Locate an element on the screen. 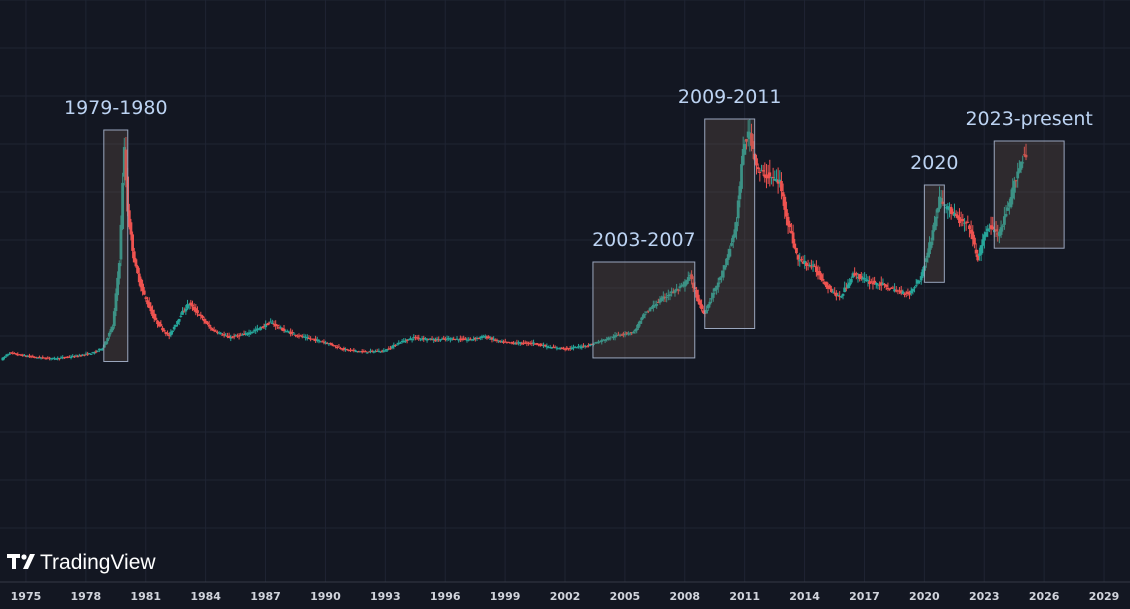 This screenshot has height=609, width=1130. tradingview-logo: TradingView is located at coordinates (81, 562).